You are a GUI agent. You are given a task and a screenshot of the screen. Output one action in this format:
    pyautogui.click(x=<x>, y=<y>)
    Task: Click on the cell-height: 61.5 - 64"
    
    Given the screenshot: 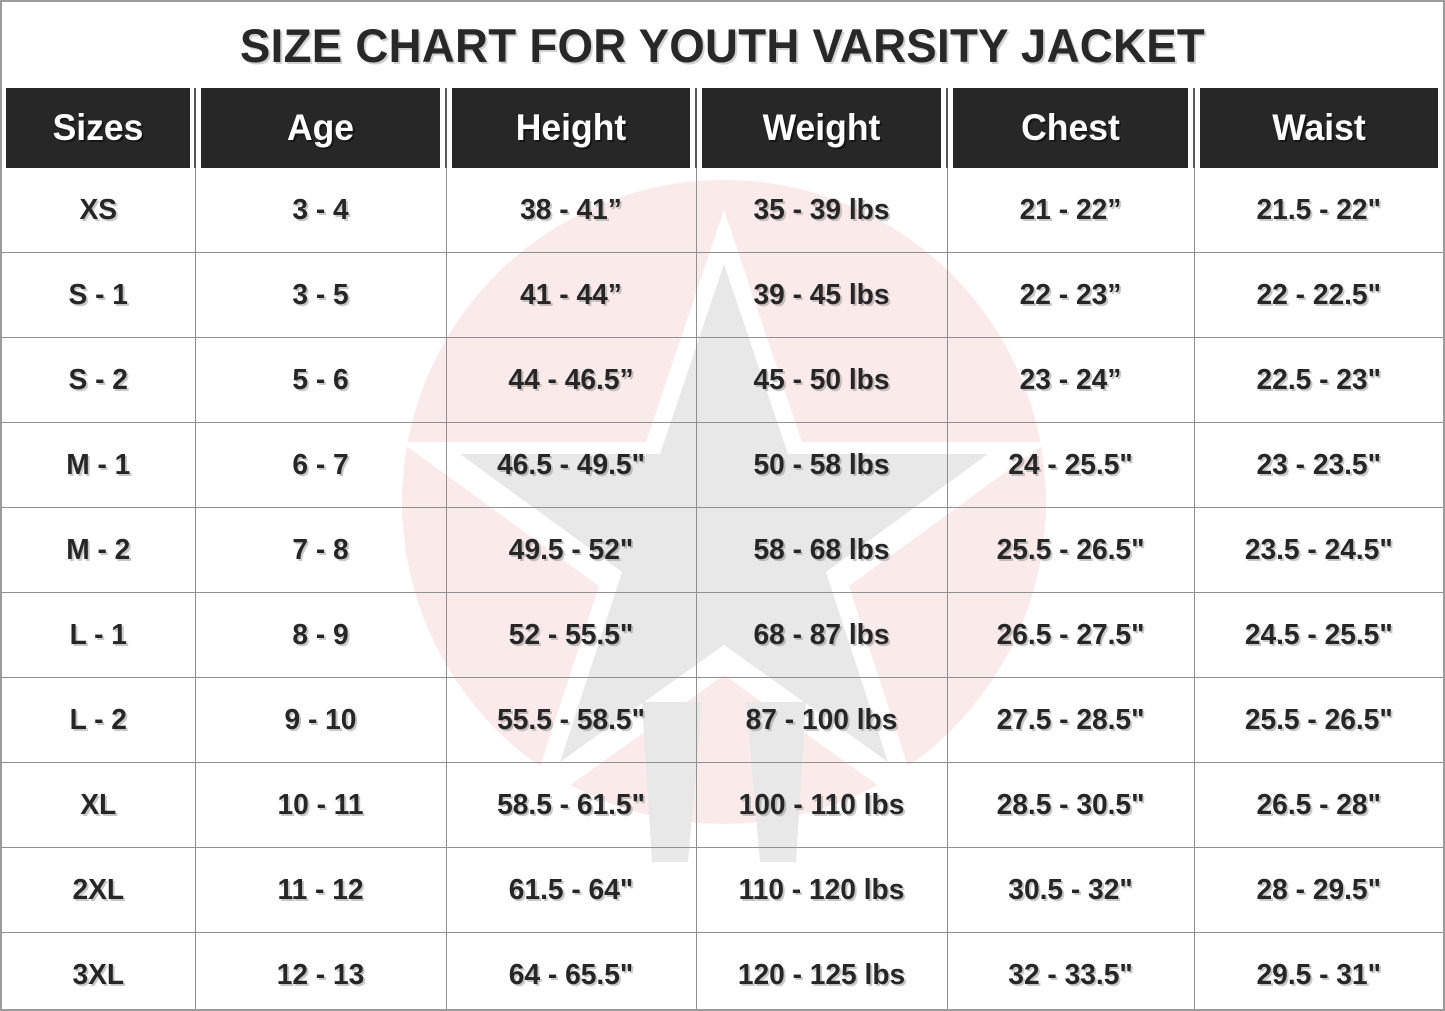 What is the action you would take?
    pyautogui.click(x=571, y=890)
    